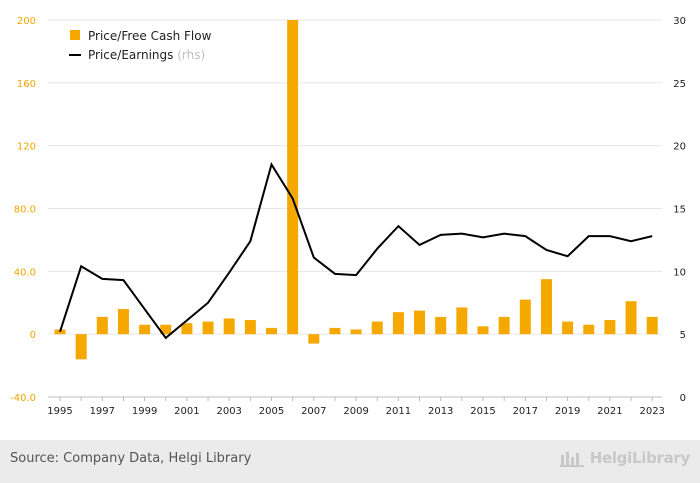 The image size is (700, 483). What do you see at coordinates (75, 35) in the screenshot?
I see `legend-swatch-bar` at bounding box center [75, 35].